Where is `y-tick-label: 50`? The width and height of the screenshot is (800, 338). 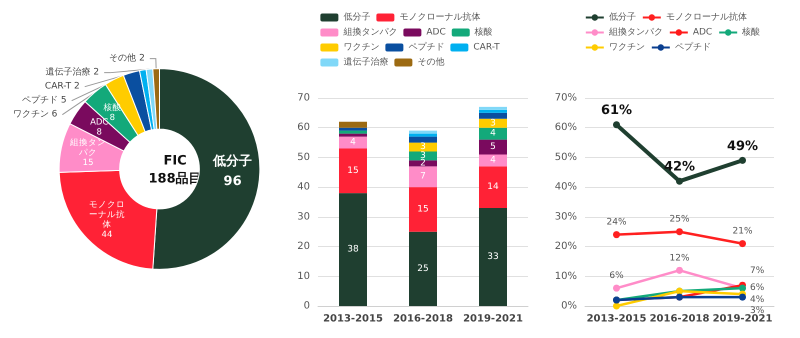 y-tick-label: 50 is located at coordinates (303, 157).